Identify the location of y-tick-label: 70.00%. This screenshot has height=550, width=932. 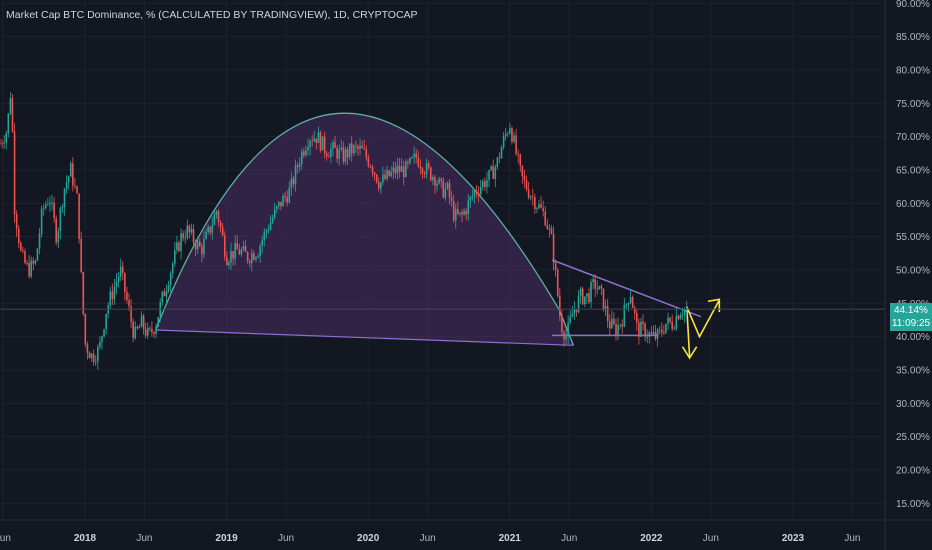
(913, 137).